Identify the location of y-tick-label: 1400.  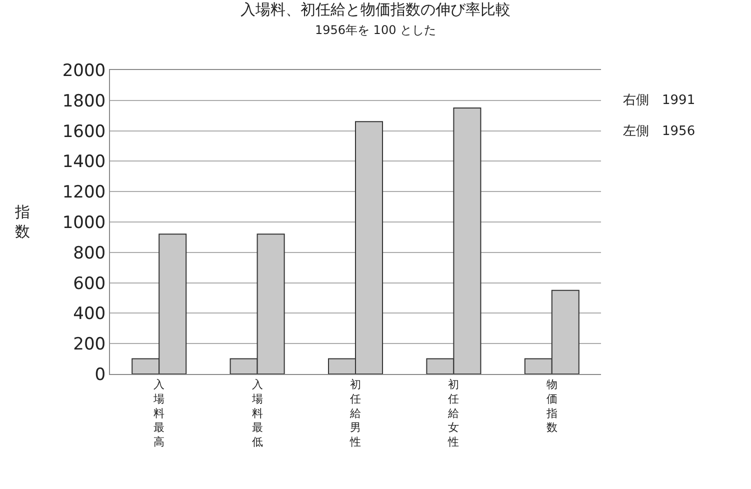
(84, 162).